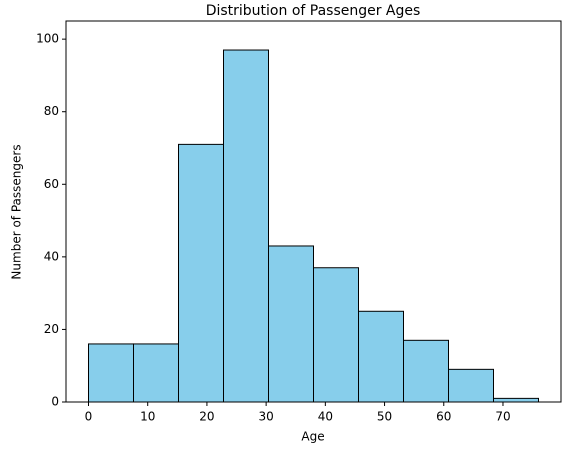 The image size is (571, 459). Describe the element at coordinates (51, 256) in the screenshot. I see `y-tick-label: 40` at that location.